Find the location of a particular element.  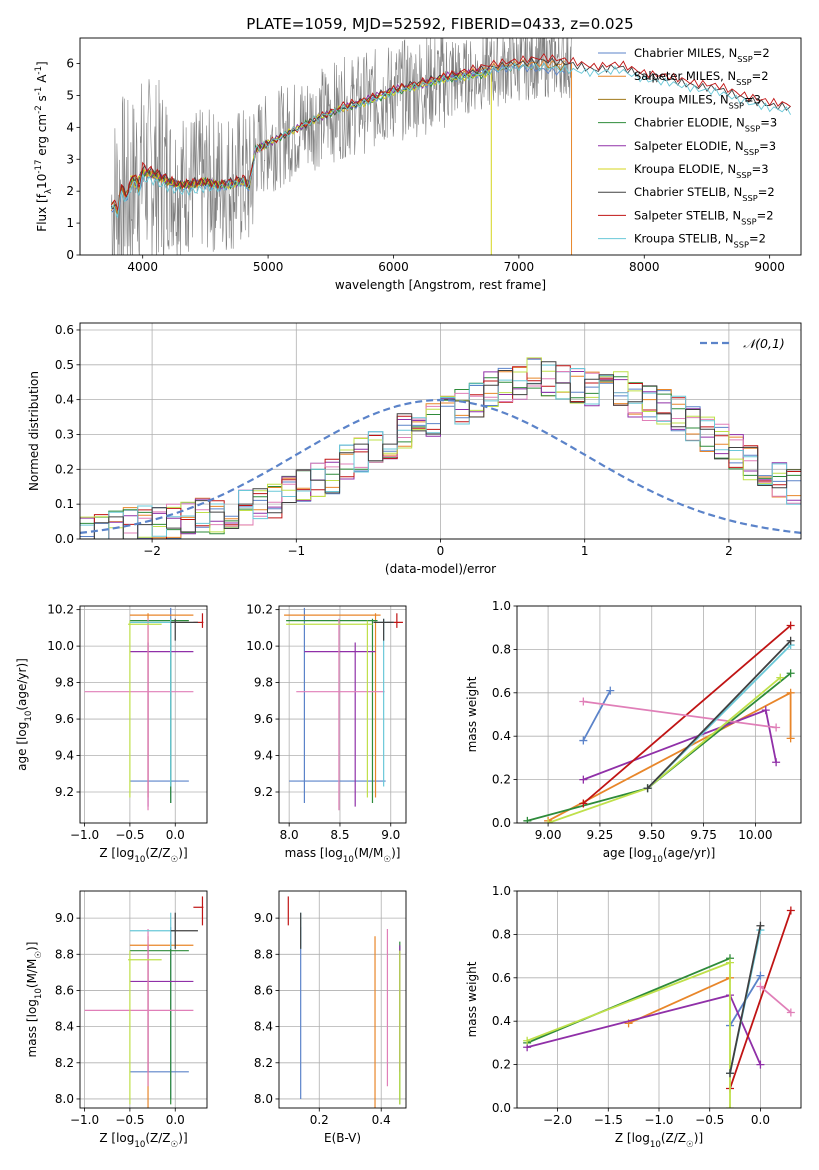

x-tick-label: 0.4 is located at coordinates (381, 1120).